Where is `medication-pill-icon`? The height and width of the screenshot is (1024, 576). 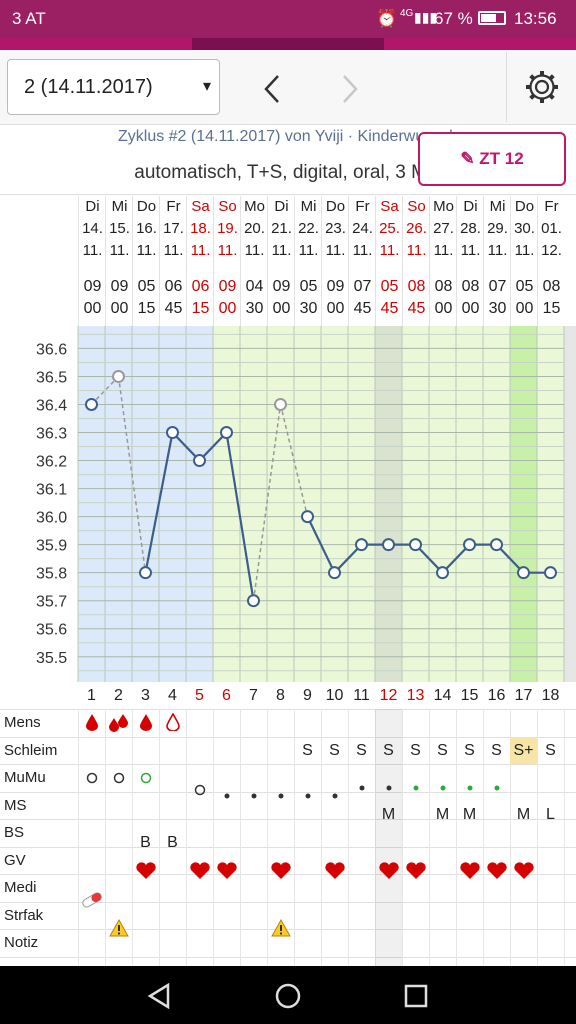
medication-pill-icon is located at coordinates (91, 903).